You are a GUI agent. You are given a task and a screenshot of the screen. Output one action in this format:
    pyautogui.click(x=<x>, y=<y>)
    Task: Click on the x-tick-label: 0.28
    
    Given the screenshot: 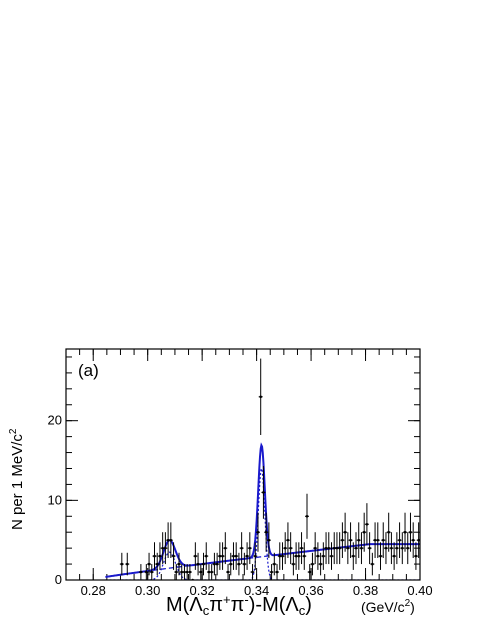 What is the action you would take?
    pyautogui.click(x=93, y=590)
    